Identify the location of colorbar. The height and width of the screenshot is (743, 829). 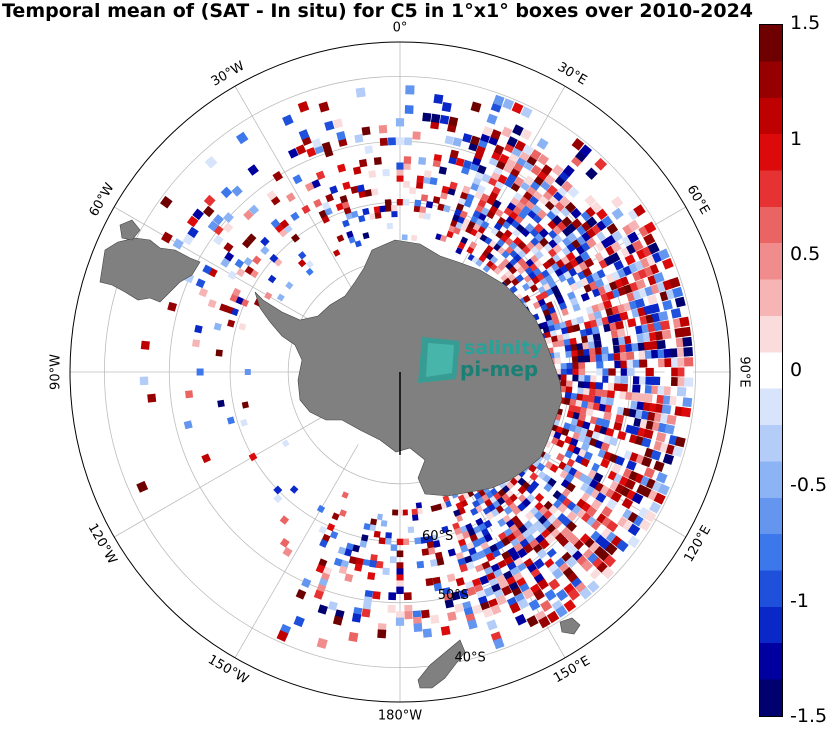
(771, 370).